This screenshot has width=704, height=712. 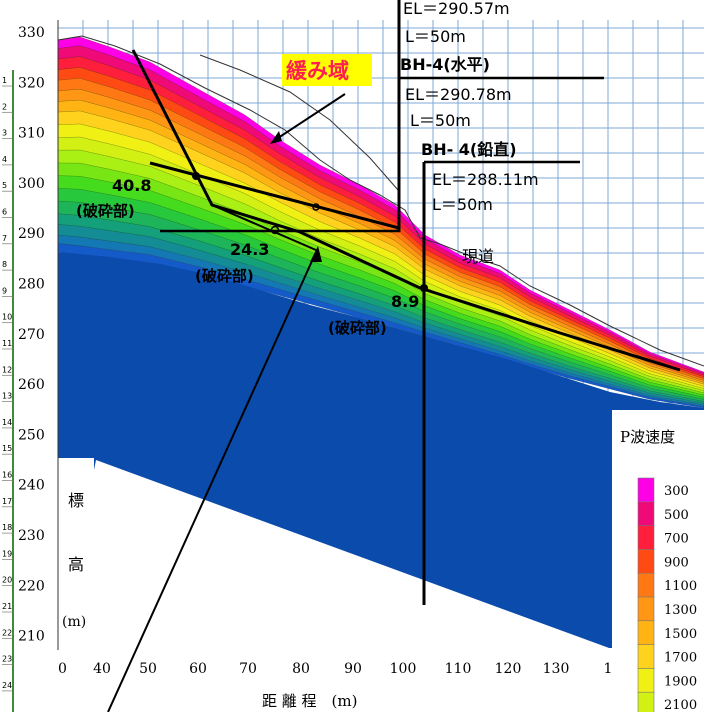 I want to click on borehole-3-name: BH- 4(鉛直), so click(x=469, y=149).